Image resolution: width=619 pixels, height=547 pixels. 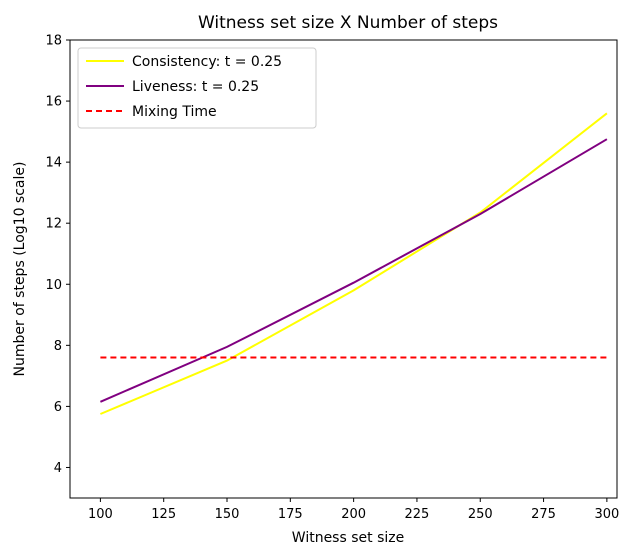 I want to click on legend-label-0: Consistency: t = 0.25, so click(x=207, y=62).